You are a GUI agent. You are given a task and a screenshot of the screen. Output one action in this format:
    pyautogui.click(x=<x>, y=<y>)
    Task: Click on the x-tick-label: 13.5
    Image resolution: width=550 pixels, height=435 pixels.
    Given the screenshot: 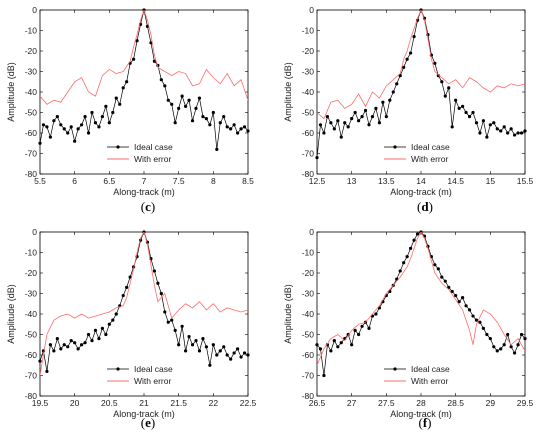 What is the action you would take?
    pyautogui.click(x=386, y=181)
    